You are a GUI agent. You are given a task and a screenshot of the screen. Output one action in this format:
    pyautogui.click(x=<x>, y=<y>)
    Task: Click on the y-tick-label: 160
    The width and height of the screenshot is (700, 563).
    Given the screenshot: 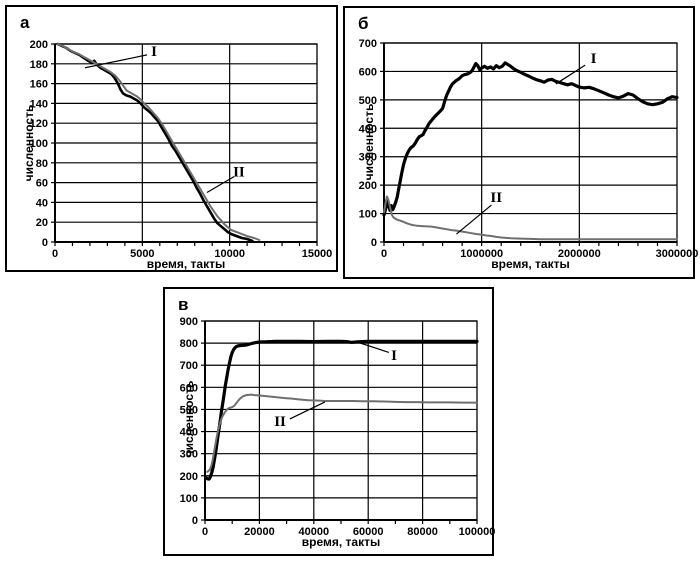 What is the action you would take?
    pyautogui.click(x=39, y=85)
    